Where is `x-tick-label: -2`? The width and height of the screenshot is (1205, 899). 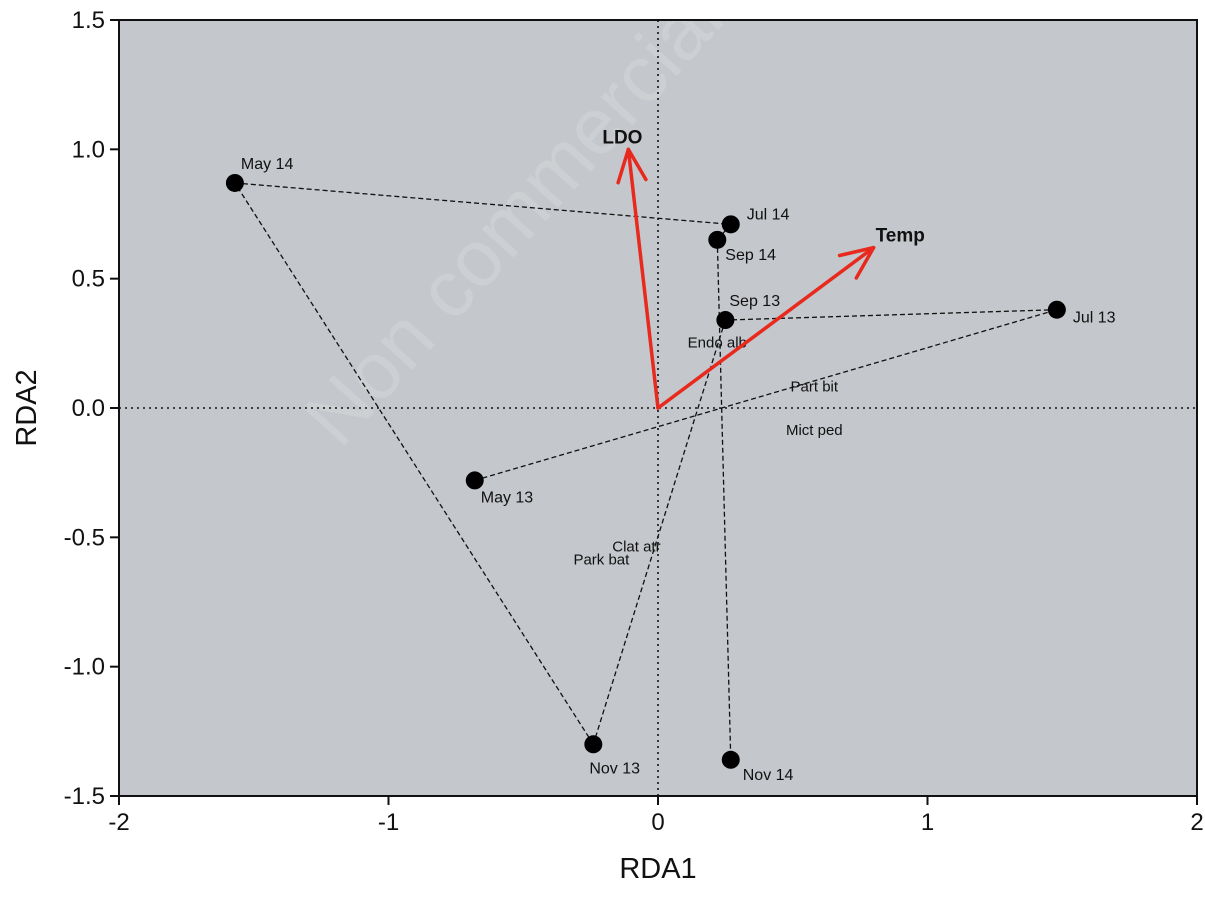 x-tick-label: -2 is located at coordinates (118, 822).